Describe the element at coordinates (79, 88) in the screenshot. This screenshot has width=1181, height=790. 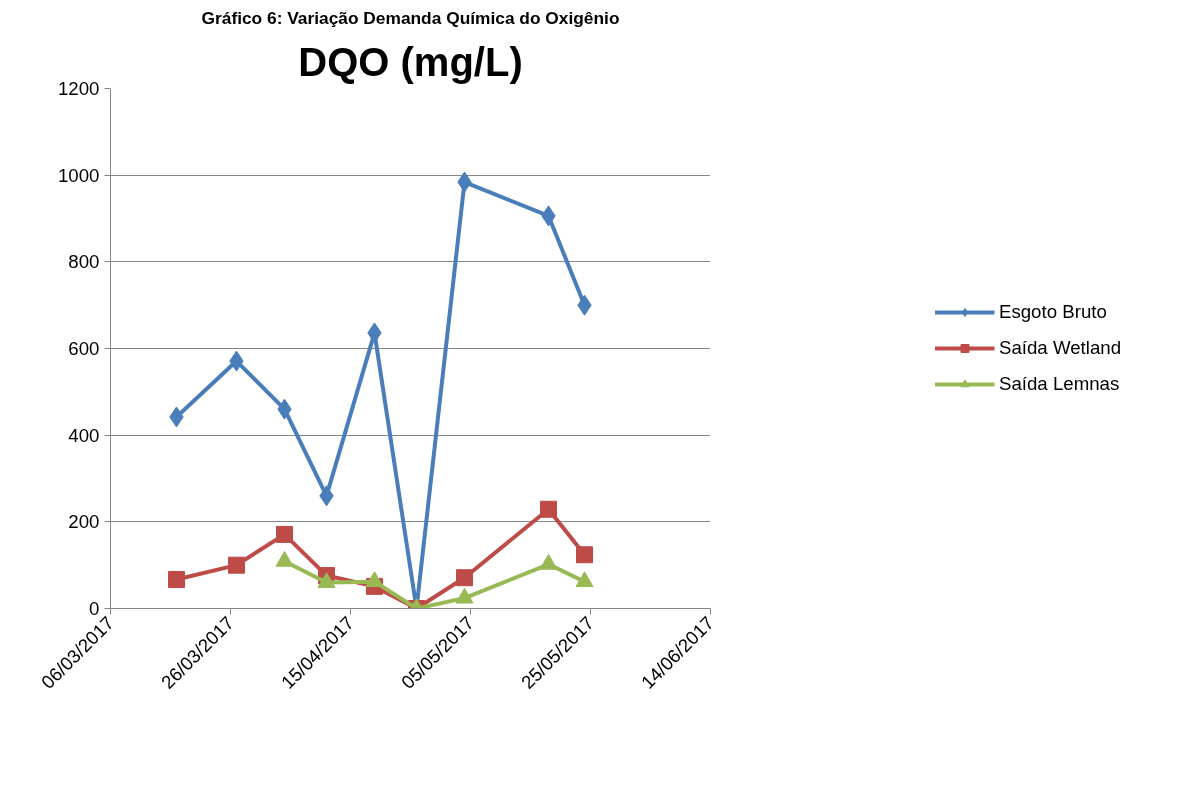
I see `y-tick-label: 1200` at that location.